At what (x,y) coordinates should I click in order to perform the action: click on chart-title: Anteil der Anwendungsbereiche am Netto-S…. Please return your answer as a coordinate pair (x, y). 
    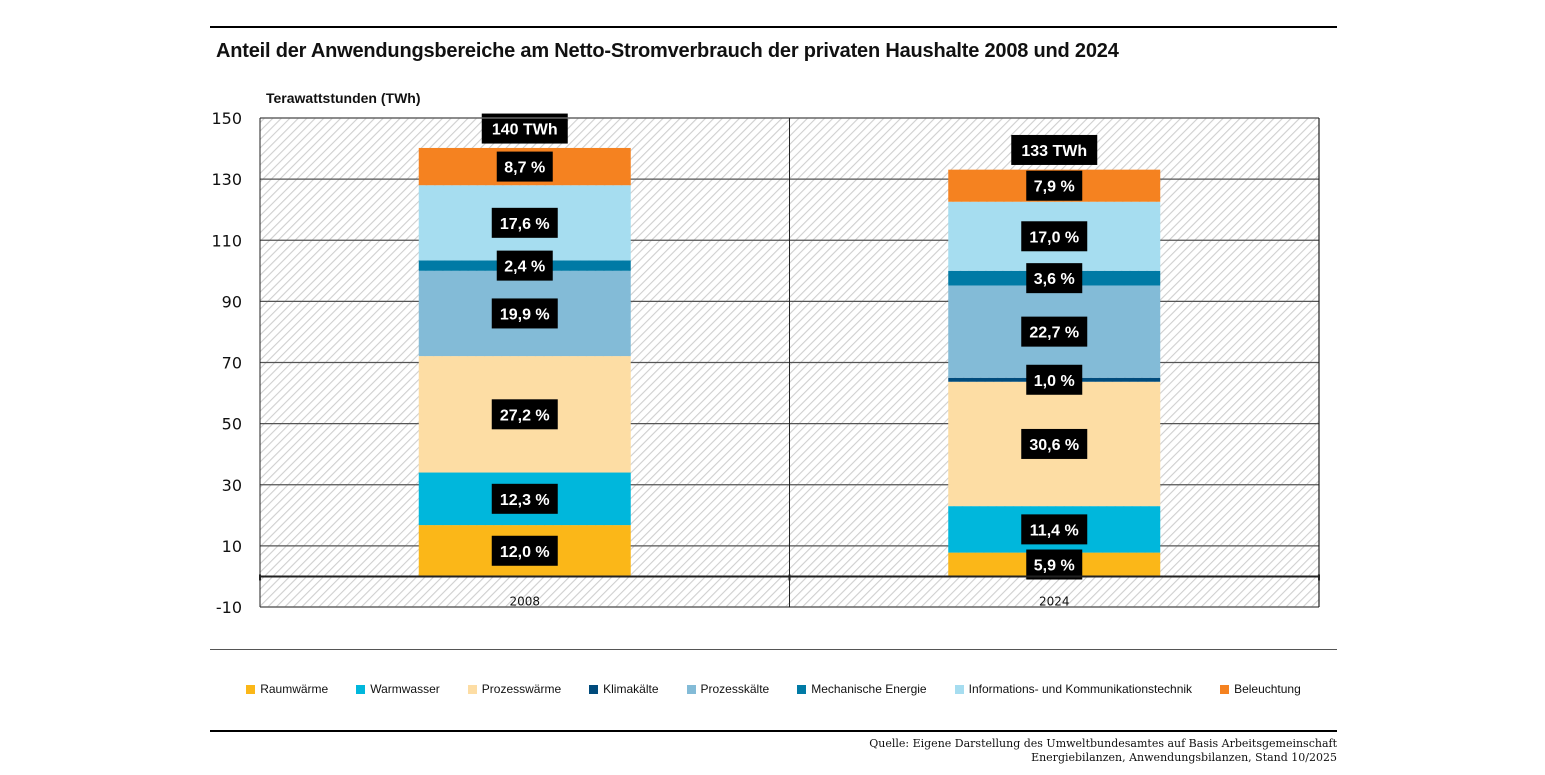
    Looking at the image, I should click on (667, 51).